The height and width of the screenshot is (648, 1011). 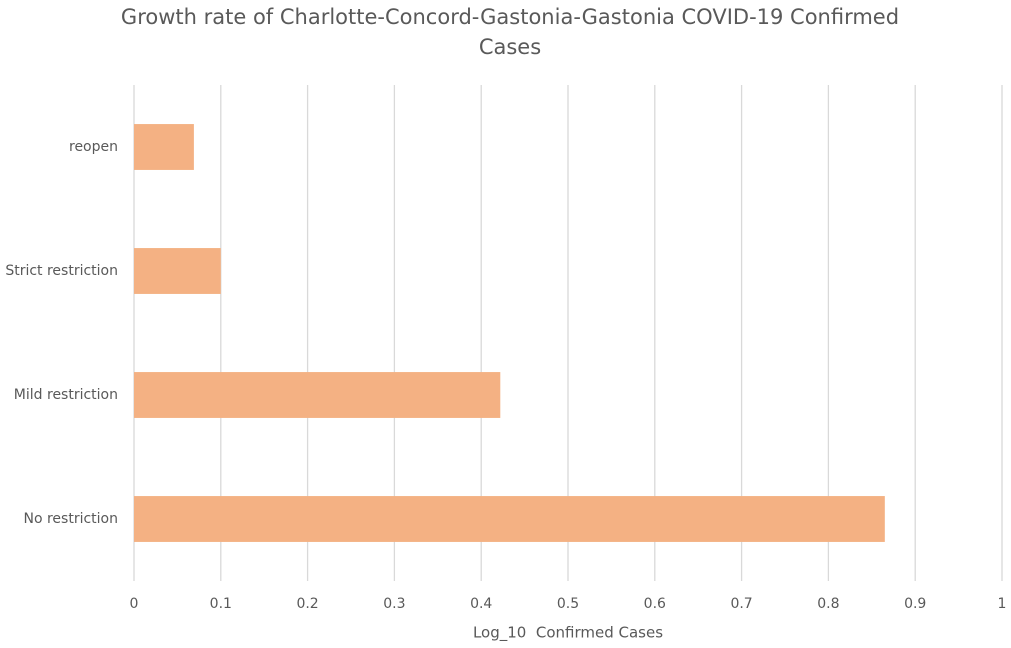 I want to click on x-tick-label: 0.4, so click(x=481, y=604).